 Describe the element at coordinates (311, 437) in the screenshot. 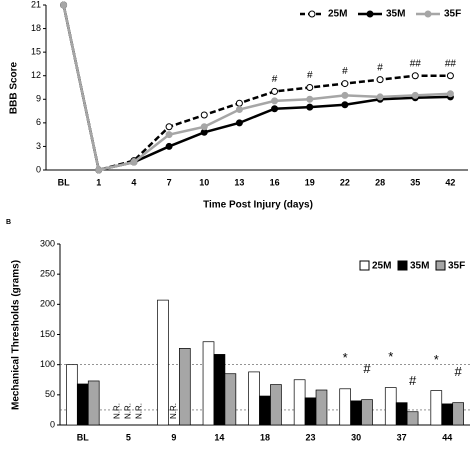

I see `x-tick-label: 23` at that location.